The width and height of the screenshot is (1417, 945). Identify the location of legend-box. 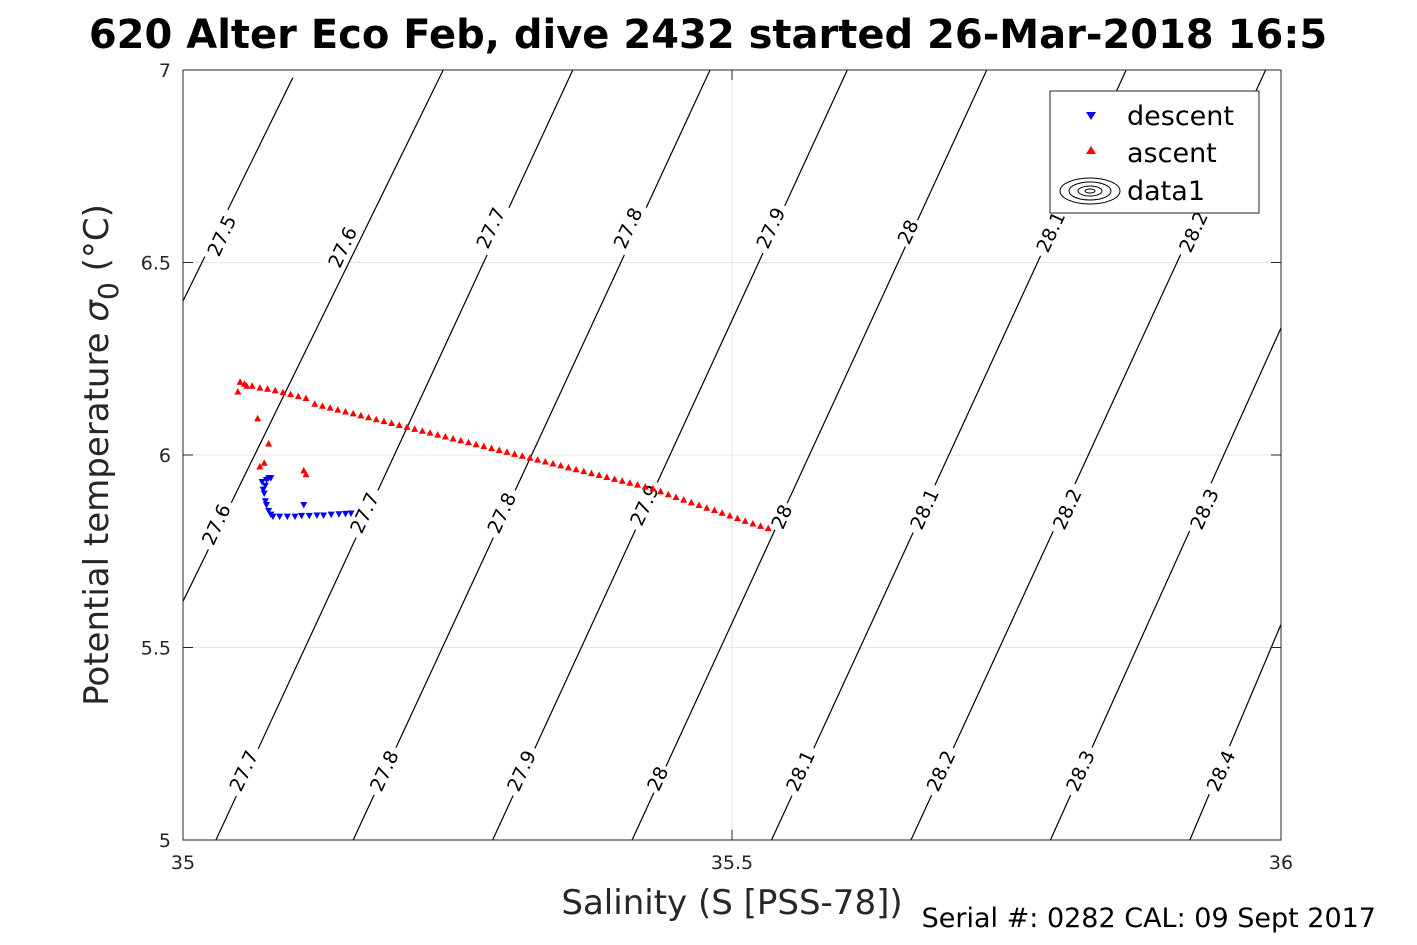
(1154, 152).